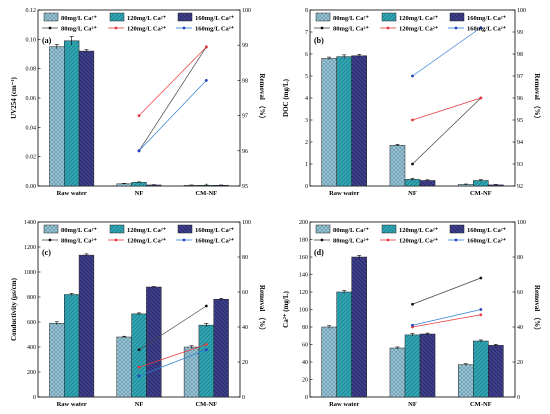 Image resolution: width=550 pixels, height=414 pixels. Describe the element at coordinates (47, 40) in the screenshot. I see `panel-label: (a)` at that location.